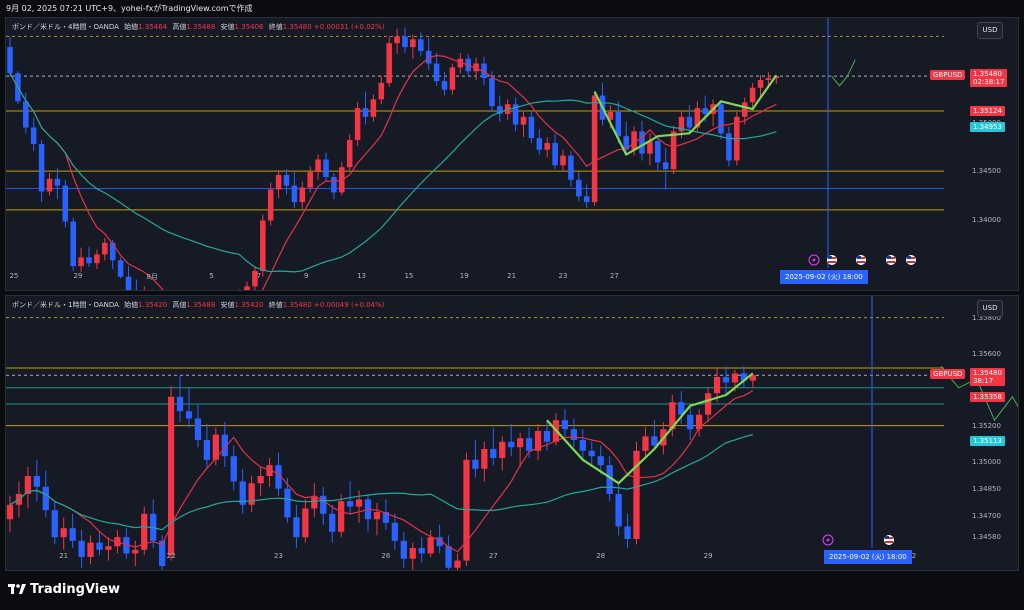 The height and width of the screenshot is (610, 1024). I want to click on price-level-badge: 1.35358, so click(987, 397).